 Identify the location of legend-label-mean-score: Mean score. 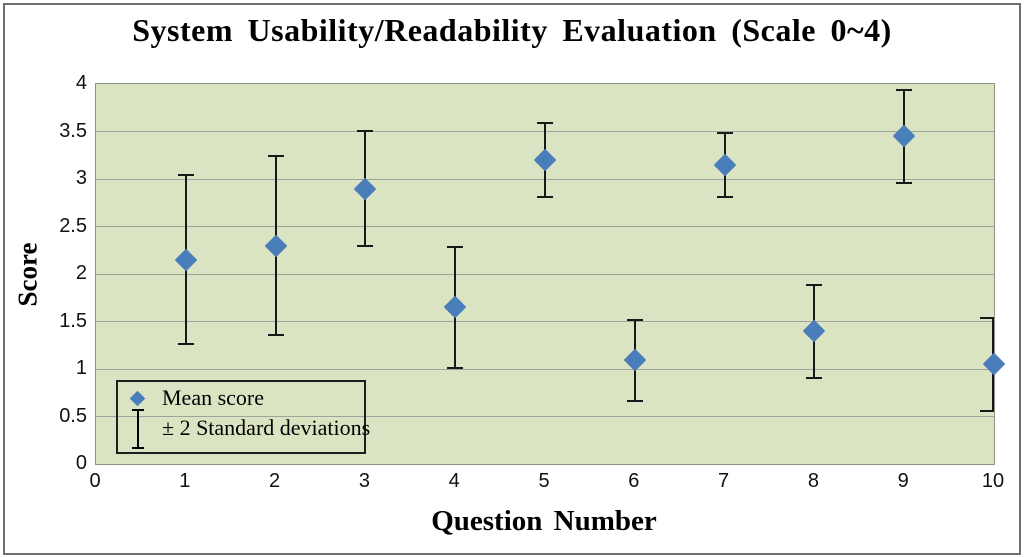
(213, 397).